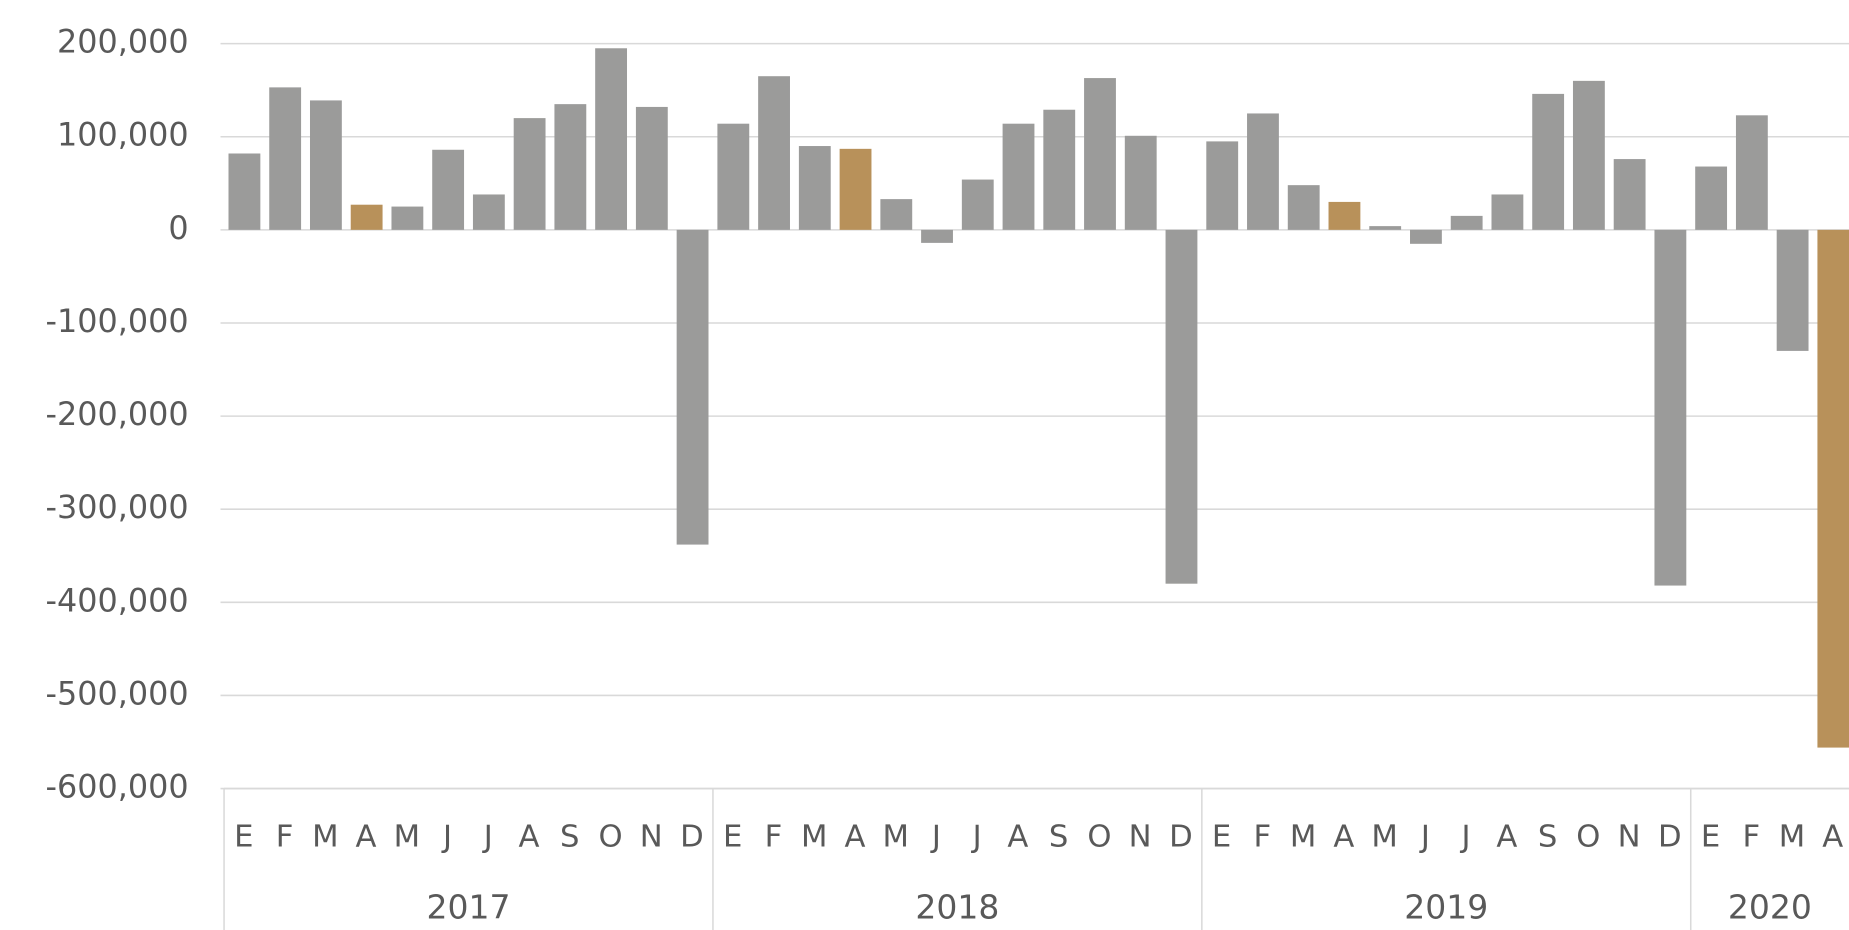 The width and height of the screenshot is (1849, 930). Describe the element at coordinates (117, 507) in the screenshot. I see `y-tick-label: -300,000` at that location.